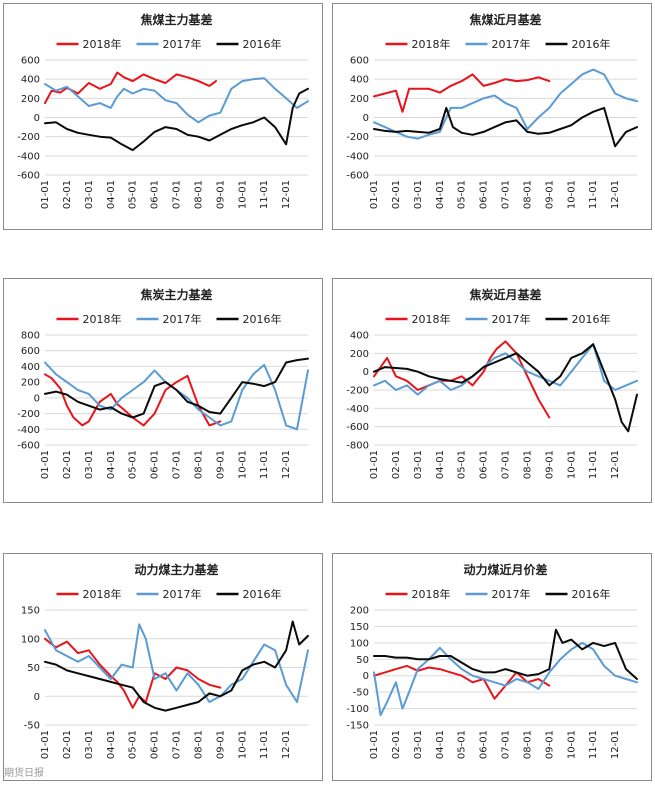 This screenshot has height=785, width=655. I want to click on y-tick-label: 200, so click(359, 611).